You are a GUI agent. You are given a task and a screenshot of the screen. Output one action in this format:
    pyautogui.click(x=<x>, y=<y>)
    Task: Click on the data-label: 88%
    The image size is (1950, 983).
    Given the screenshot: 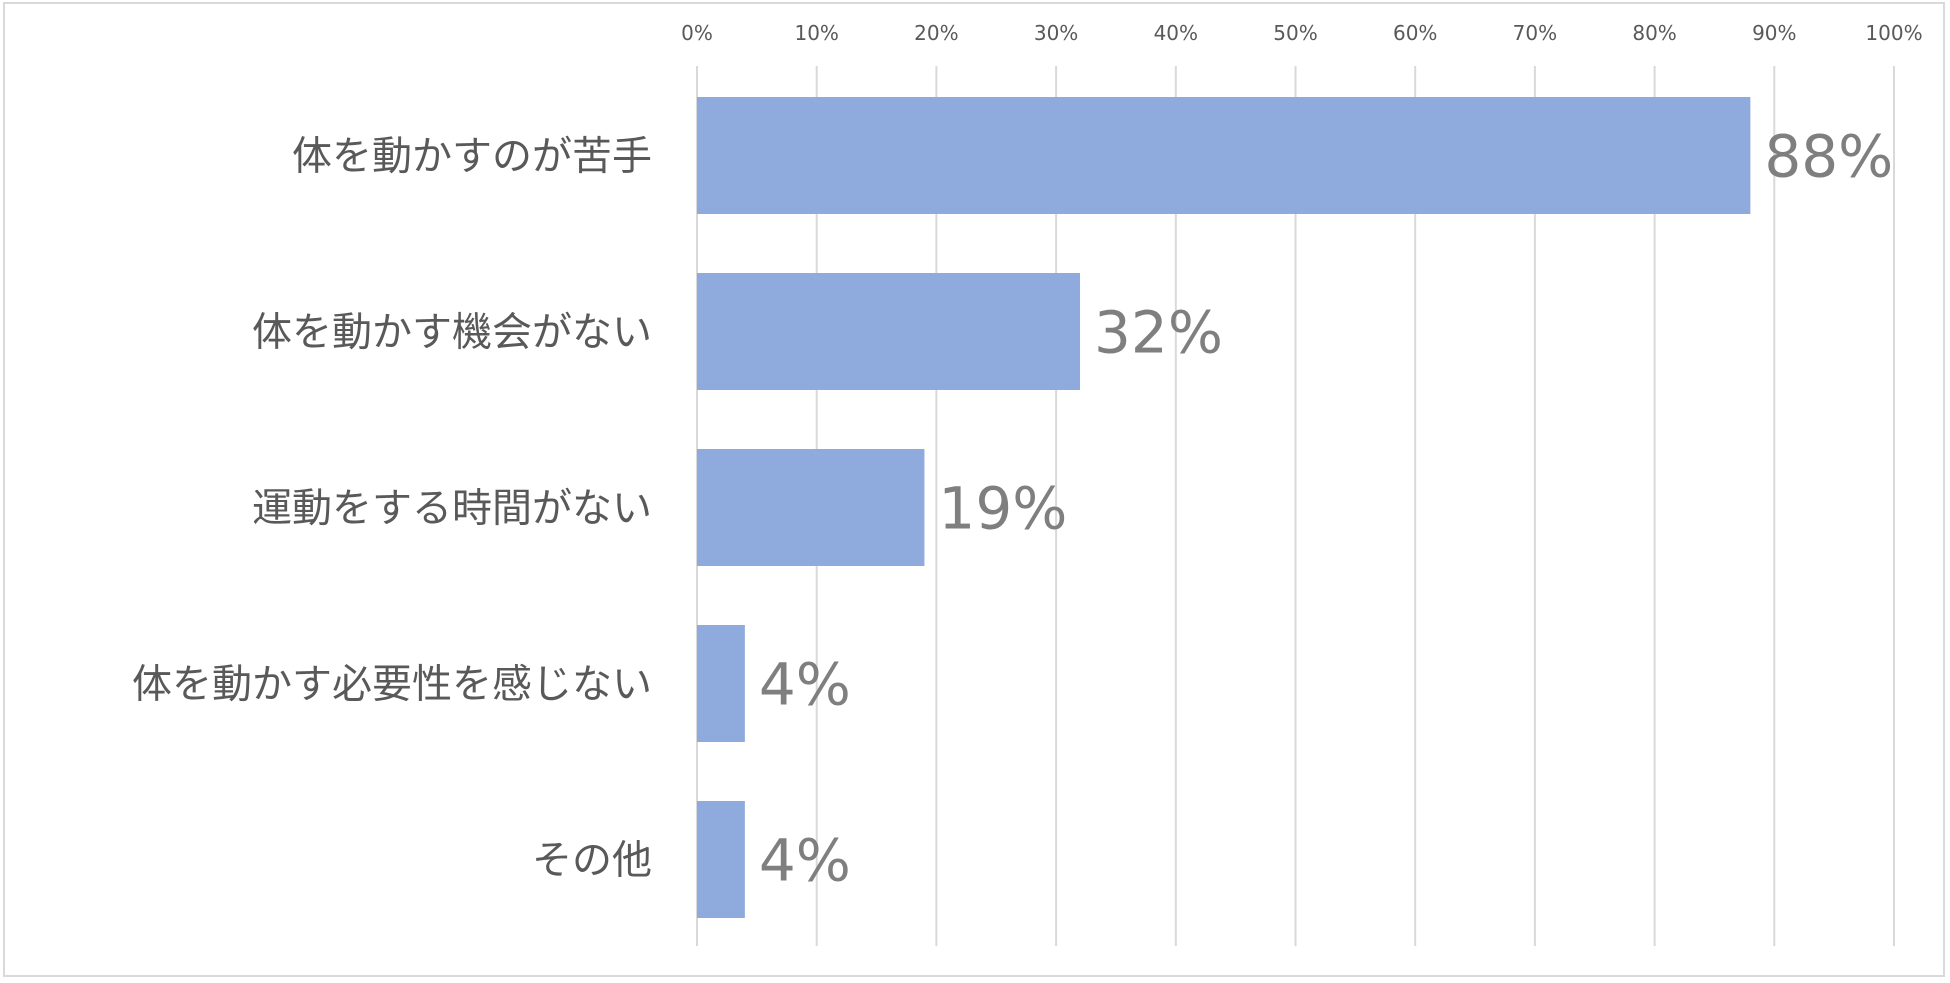 What is the action you would take?
    pyautogui.click(x=1828, y=157)
    